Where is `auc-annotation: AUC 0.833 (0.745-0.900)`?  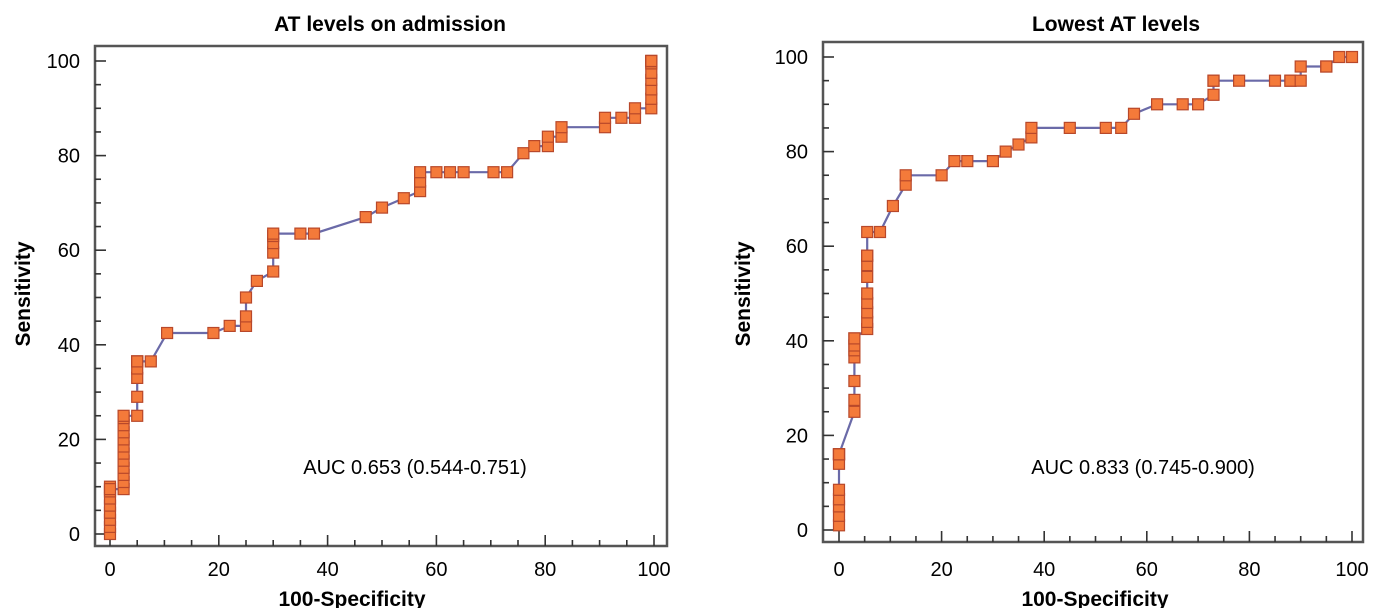
auc-annotation: AUC 0.833 (0.745-0.900) is located at coordinates (1142, 468).